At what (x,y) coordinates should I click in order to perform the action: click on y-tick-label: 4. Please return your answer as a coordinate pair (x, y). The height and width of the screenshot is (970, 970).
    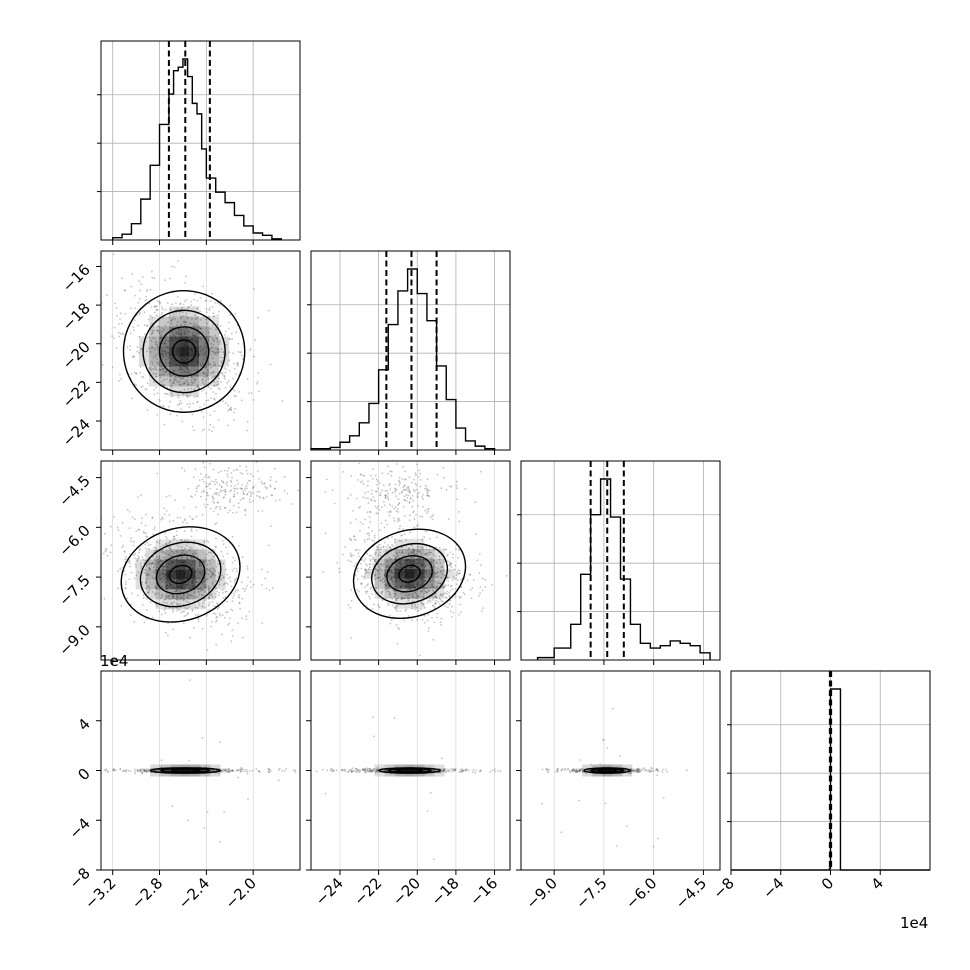
    Looking at the image, I should click on (83, 724).